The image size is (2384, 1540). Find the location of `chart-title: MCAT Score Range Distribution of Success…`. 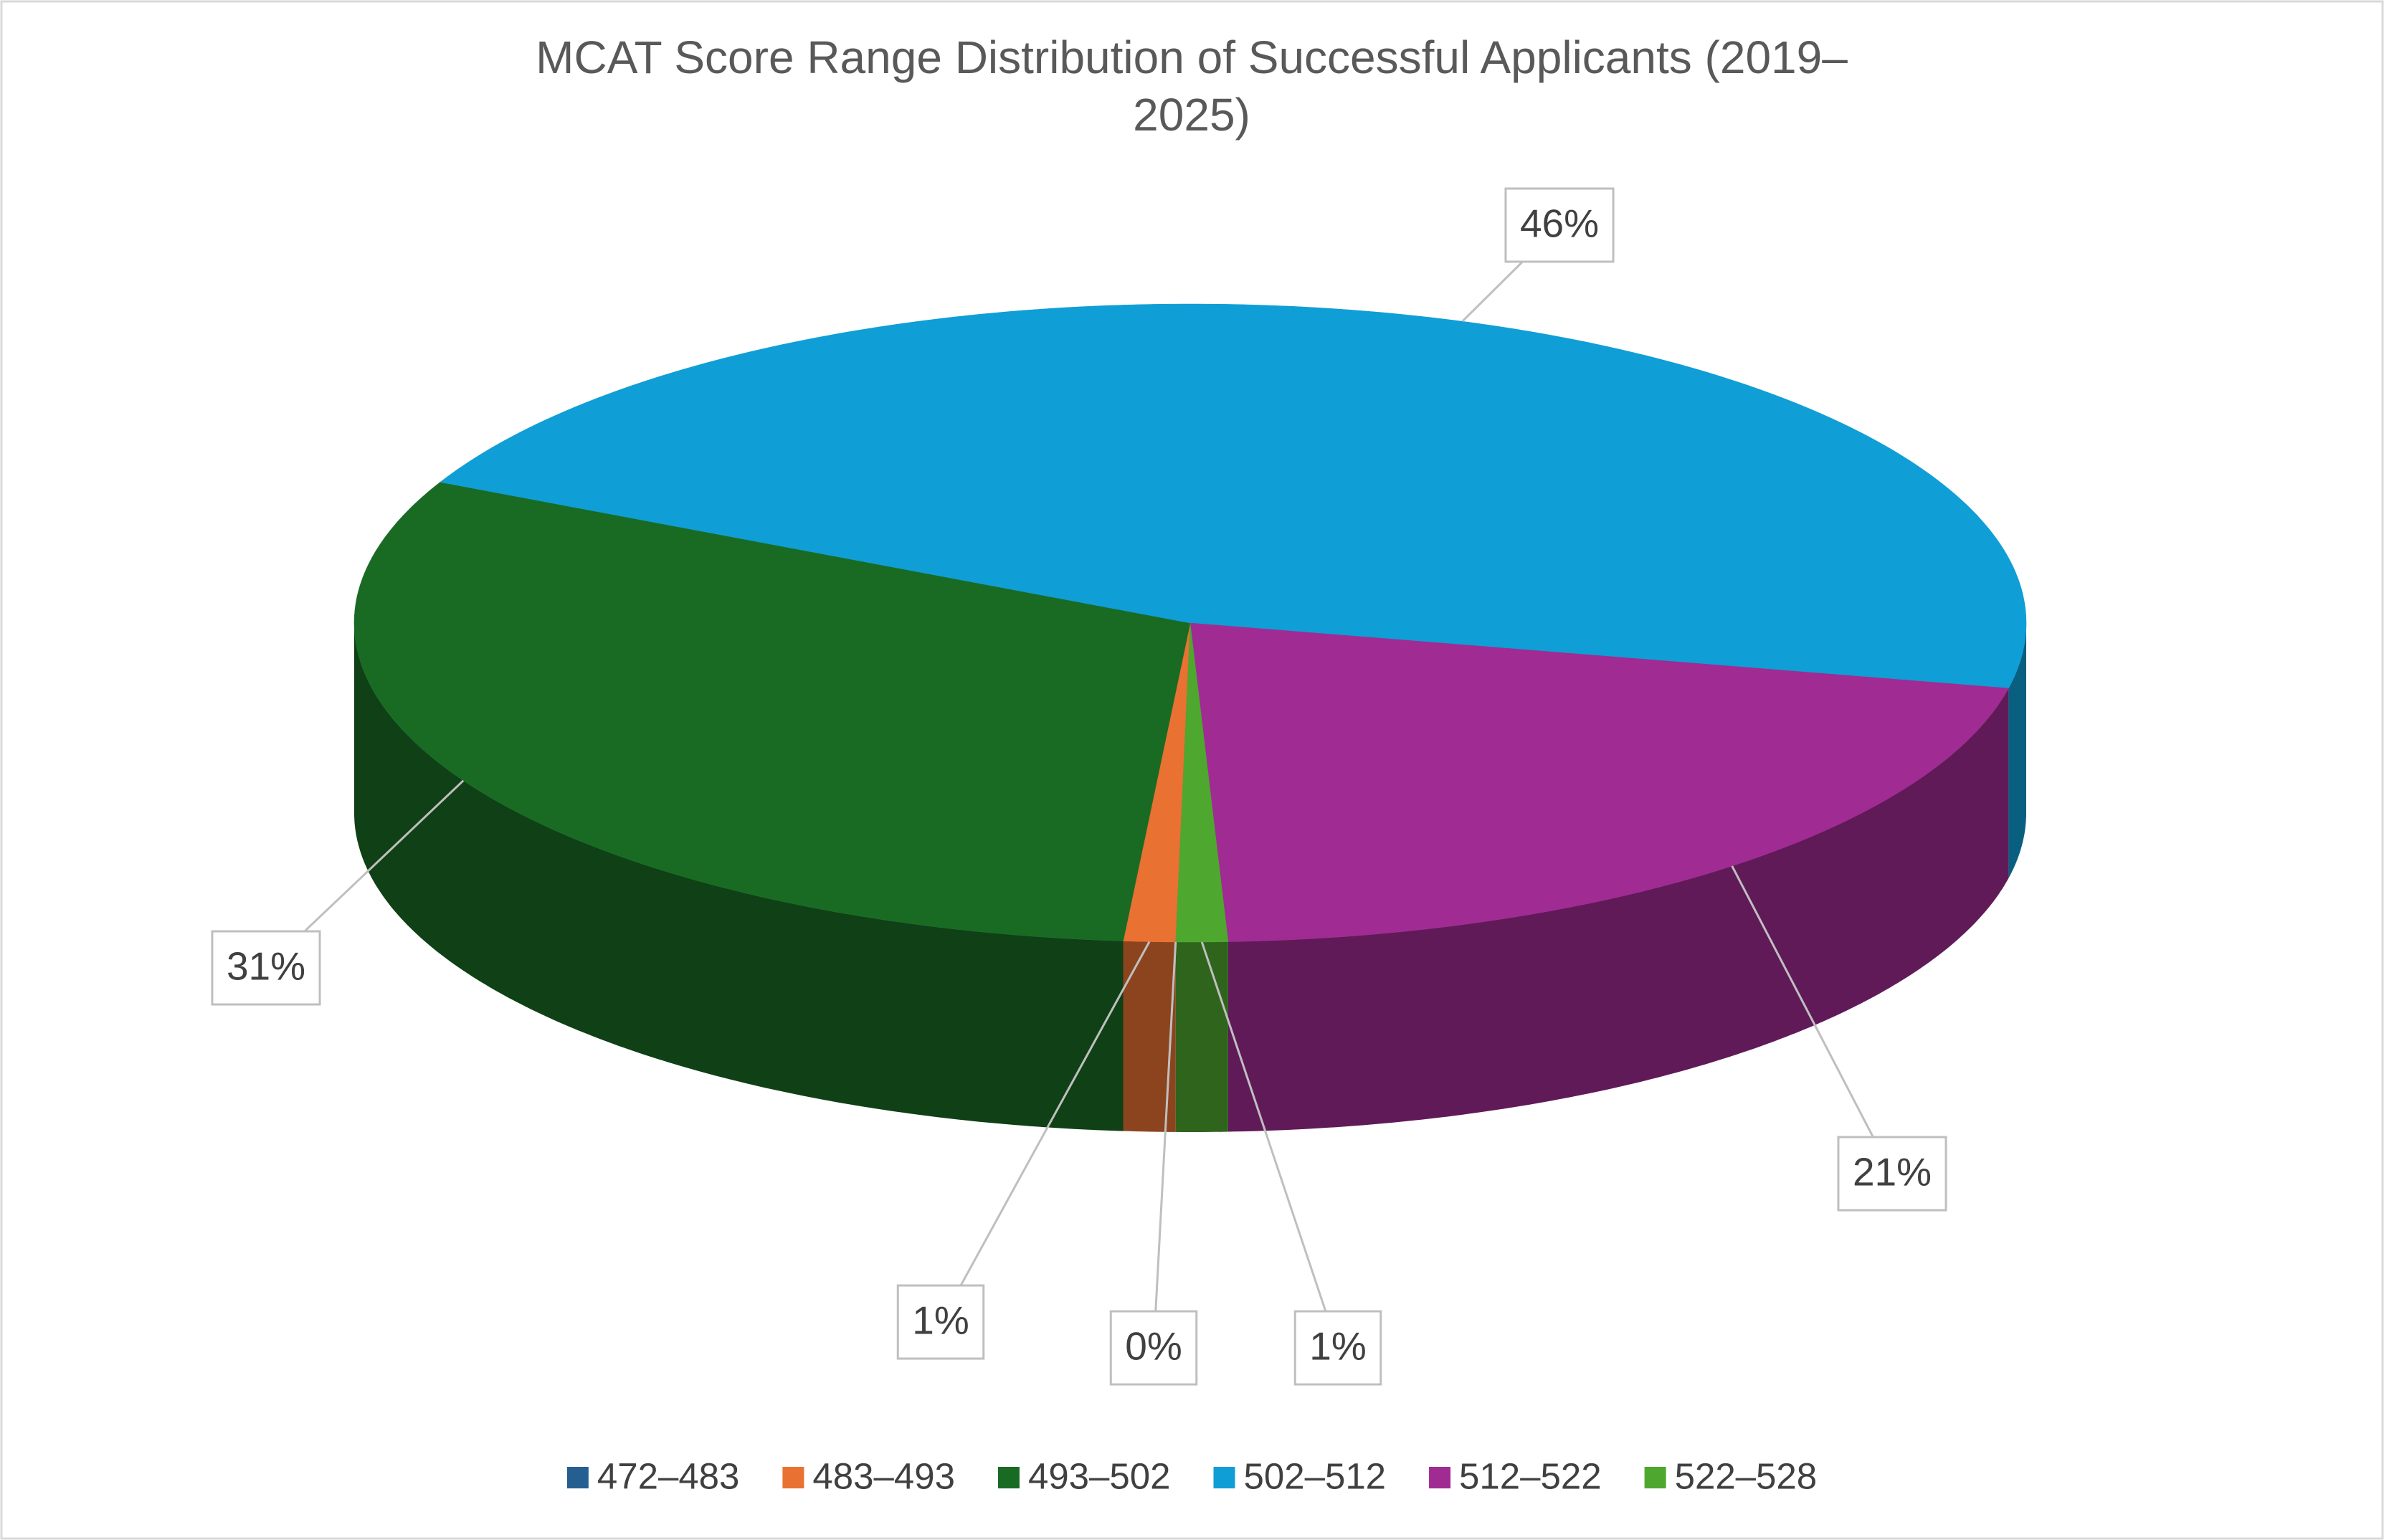

chart-title: MCAT Score Range Distribution of Success… is located at coordinates (1192, 86).